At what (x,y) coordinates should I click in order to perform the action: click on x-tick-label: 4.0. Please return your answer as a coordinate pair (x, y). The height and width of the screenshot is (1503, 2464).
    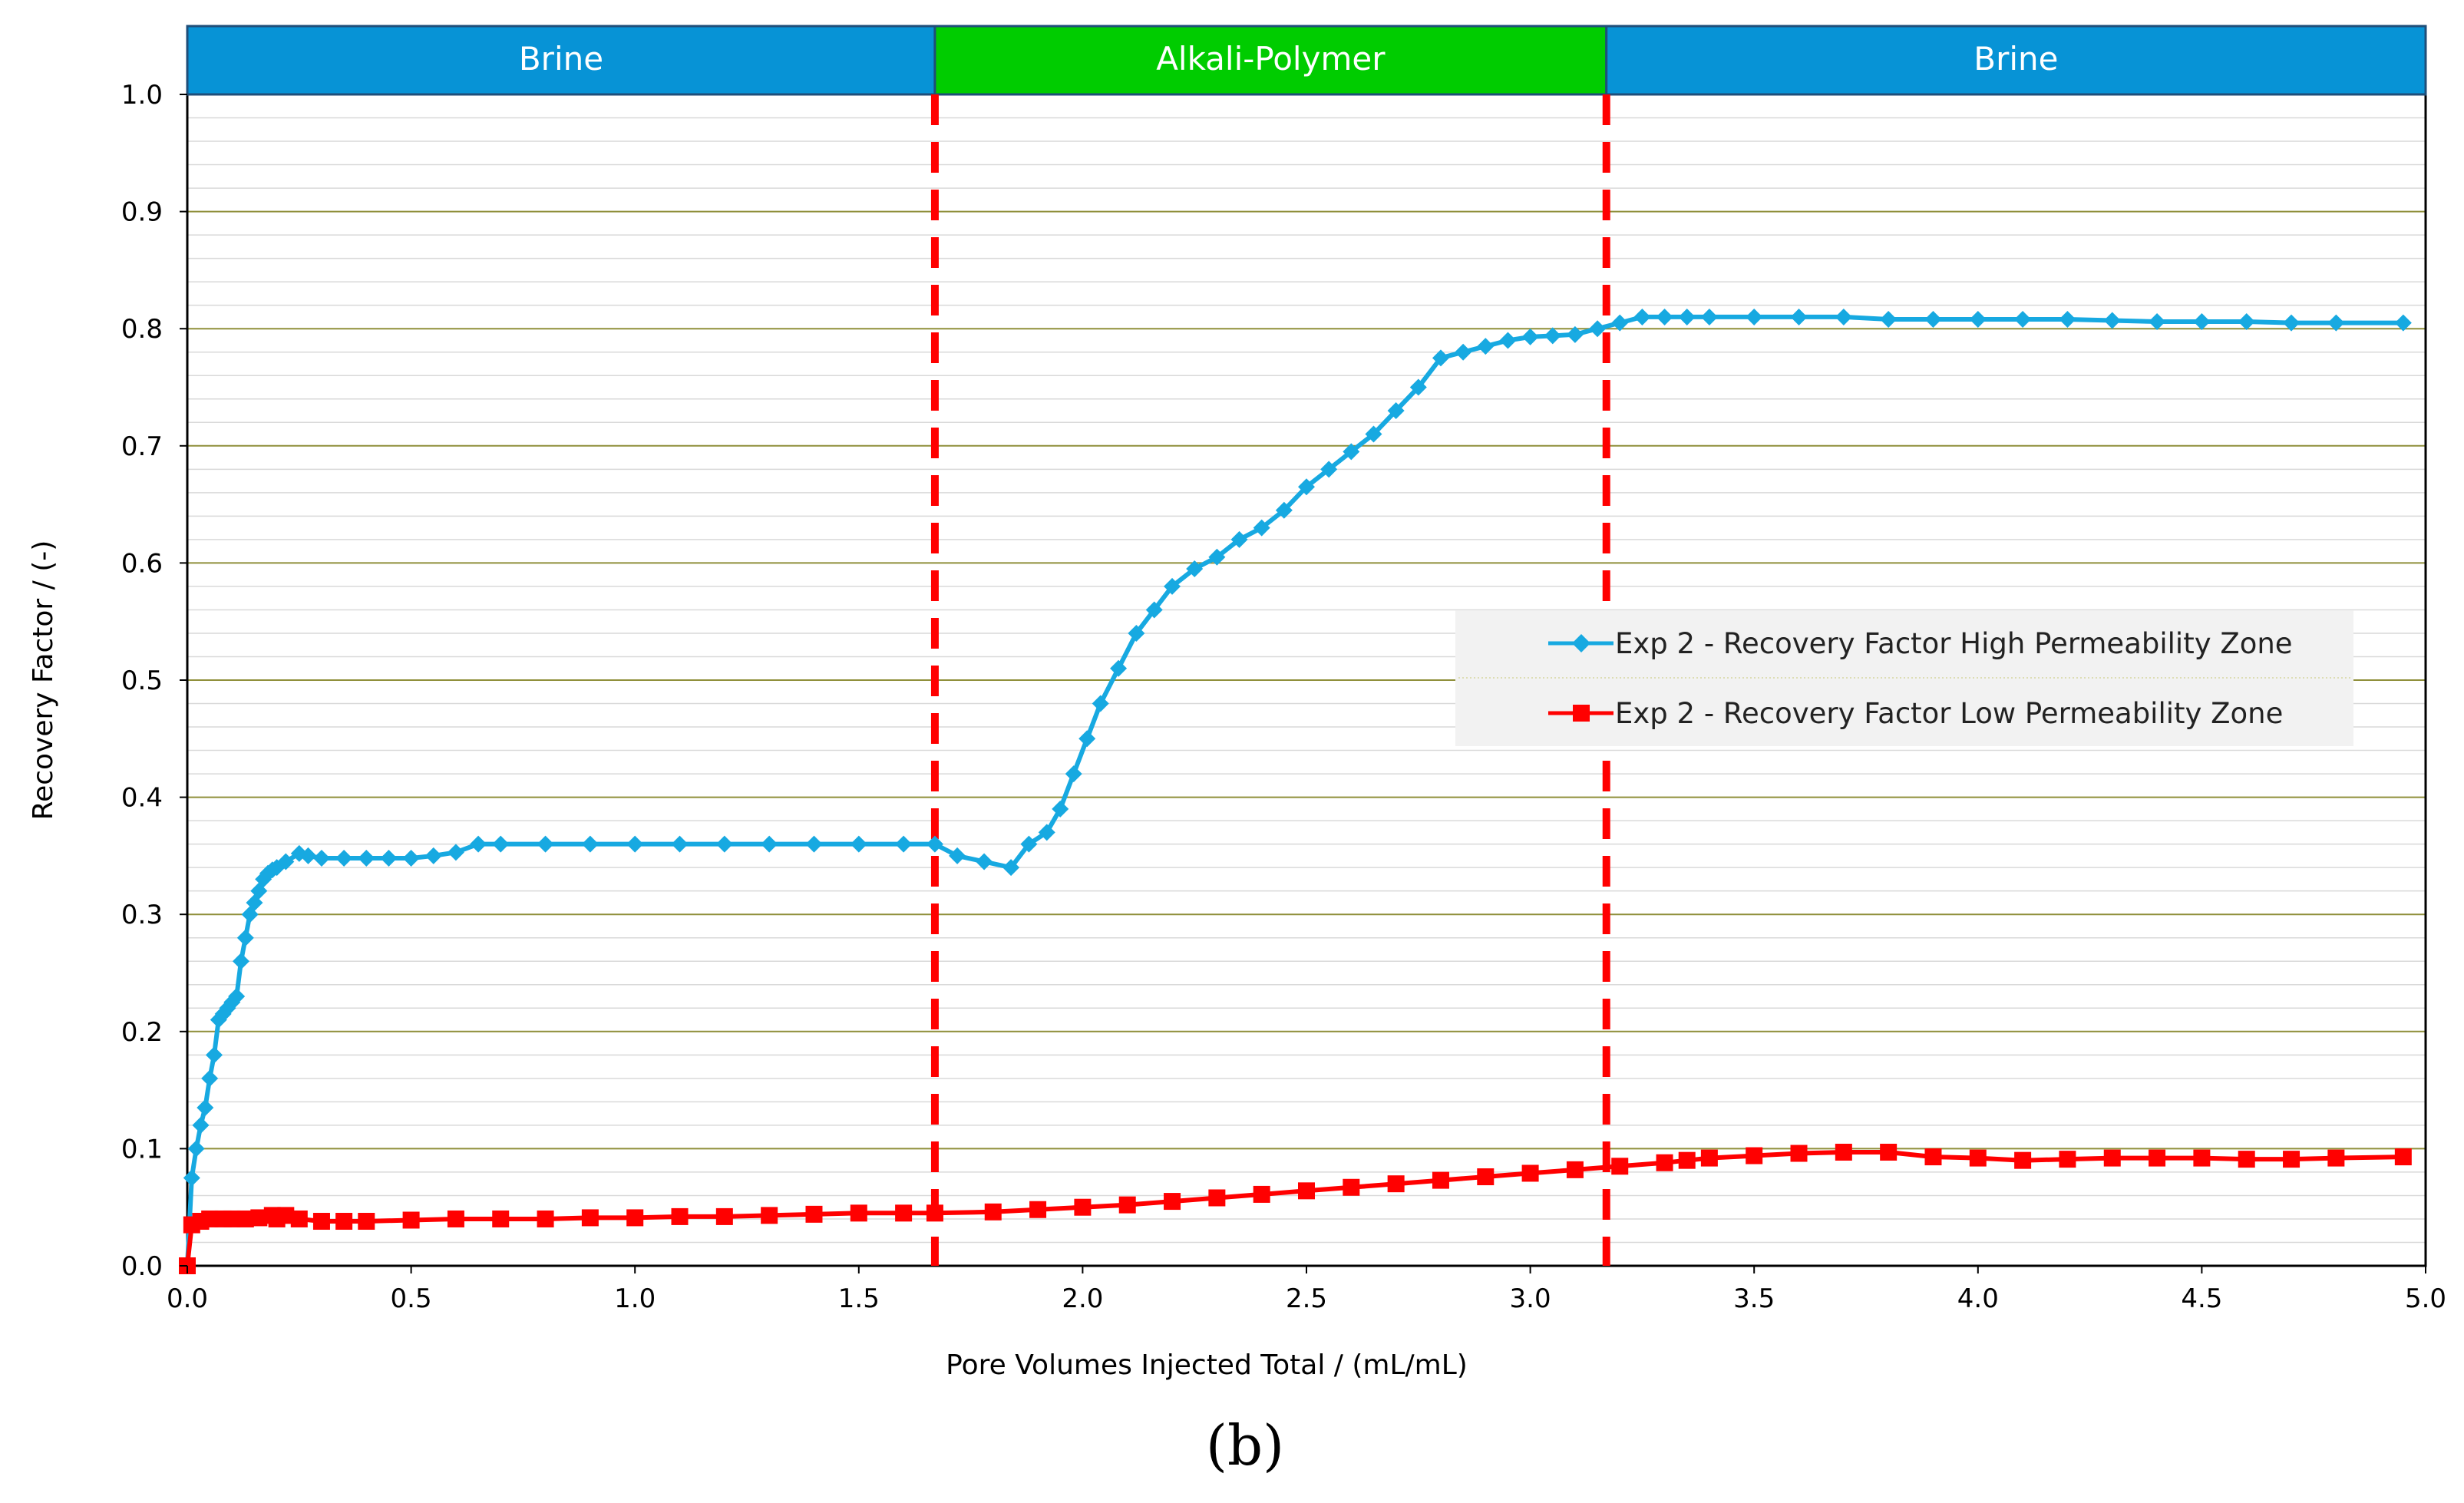
    Looking at the image, I should click on (1978, 1298).